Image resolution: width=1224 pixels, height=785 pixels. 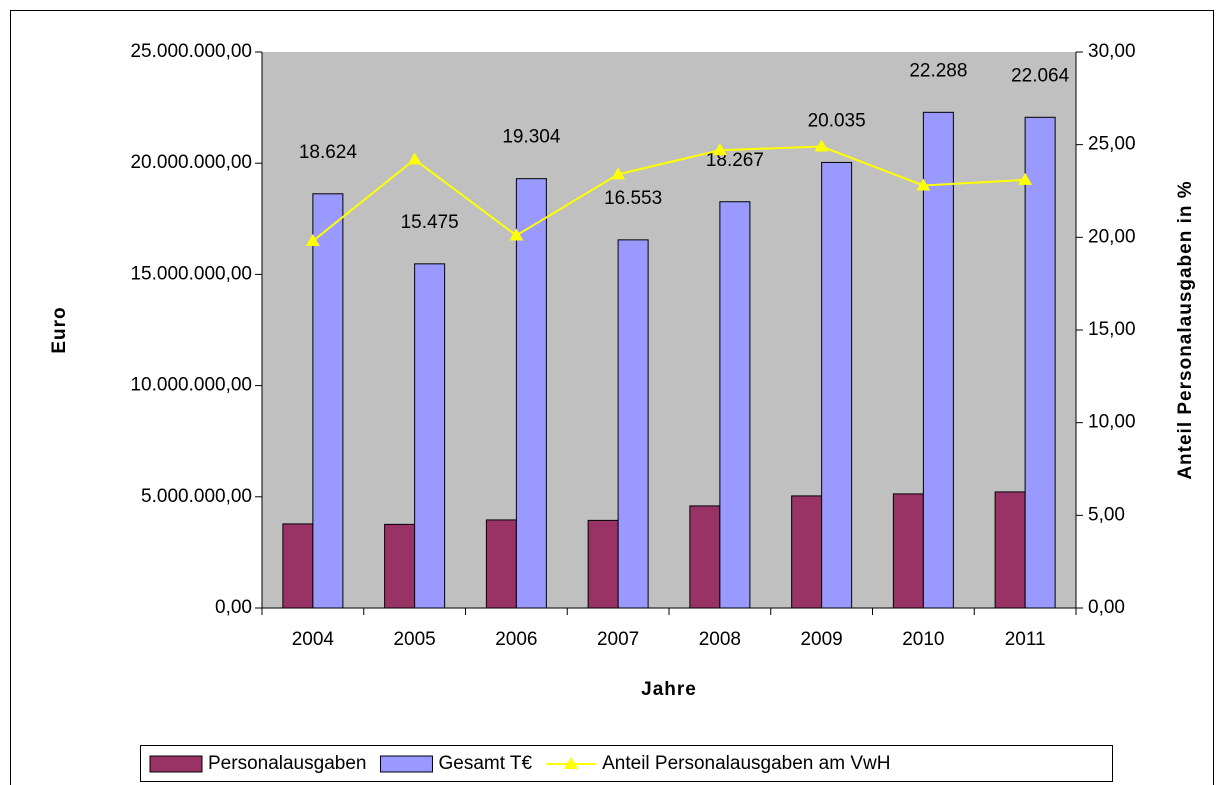 What do you see at coordinates (618, 639) in the screenshot?
I see `x-tick-label: 2007` at bounding box center [618, 639].